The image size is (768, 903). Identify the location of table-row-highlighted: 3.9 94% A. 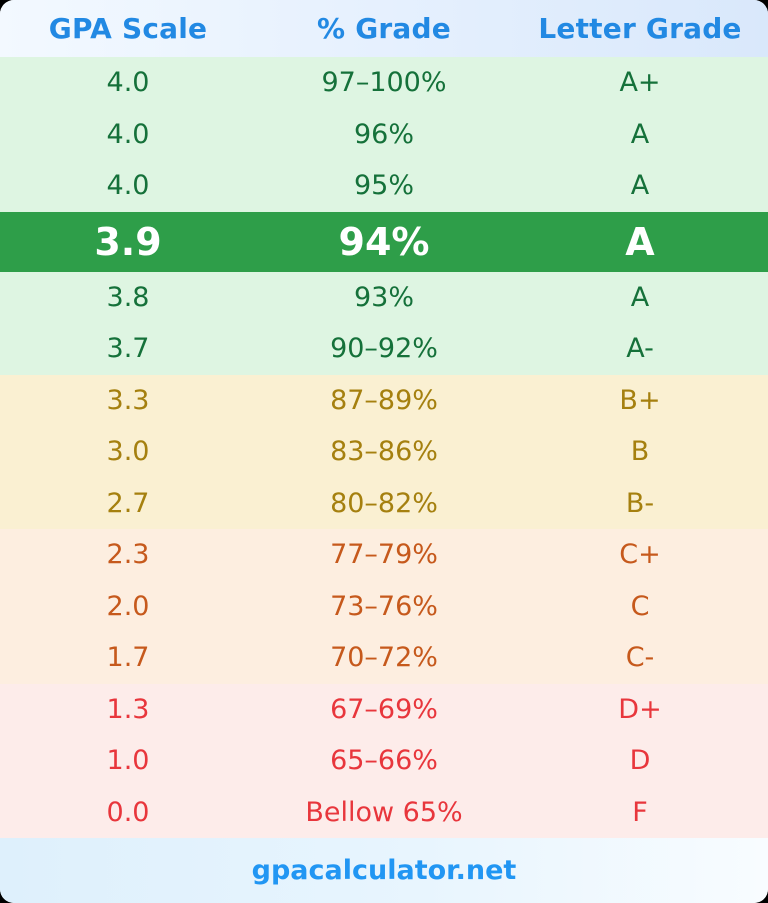
(384, 241).